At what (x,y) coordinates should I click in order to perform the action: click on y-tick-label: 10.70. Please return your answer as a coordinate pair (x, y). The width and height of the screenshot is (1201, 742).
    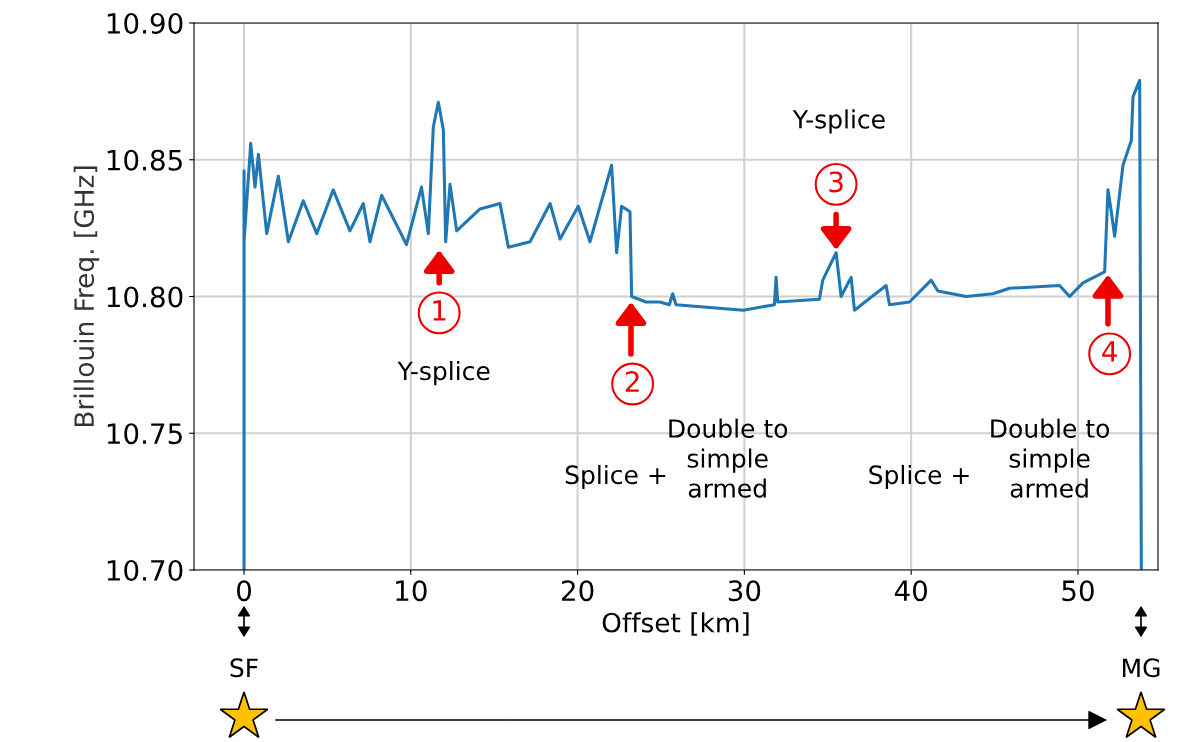
    Looking at the image, I should click on (145, 570).